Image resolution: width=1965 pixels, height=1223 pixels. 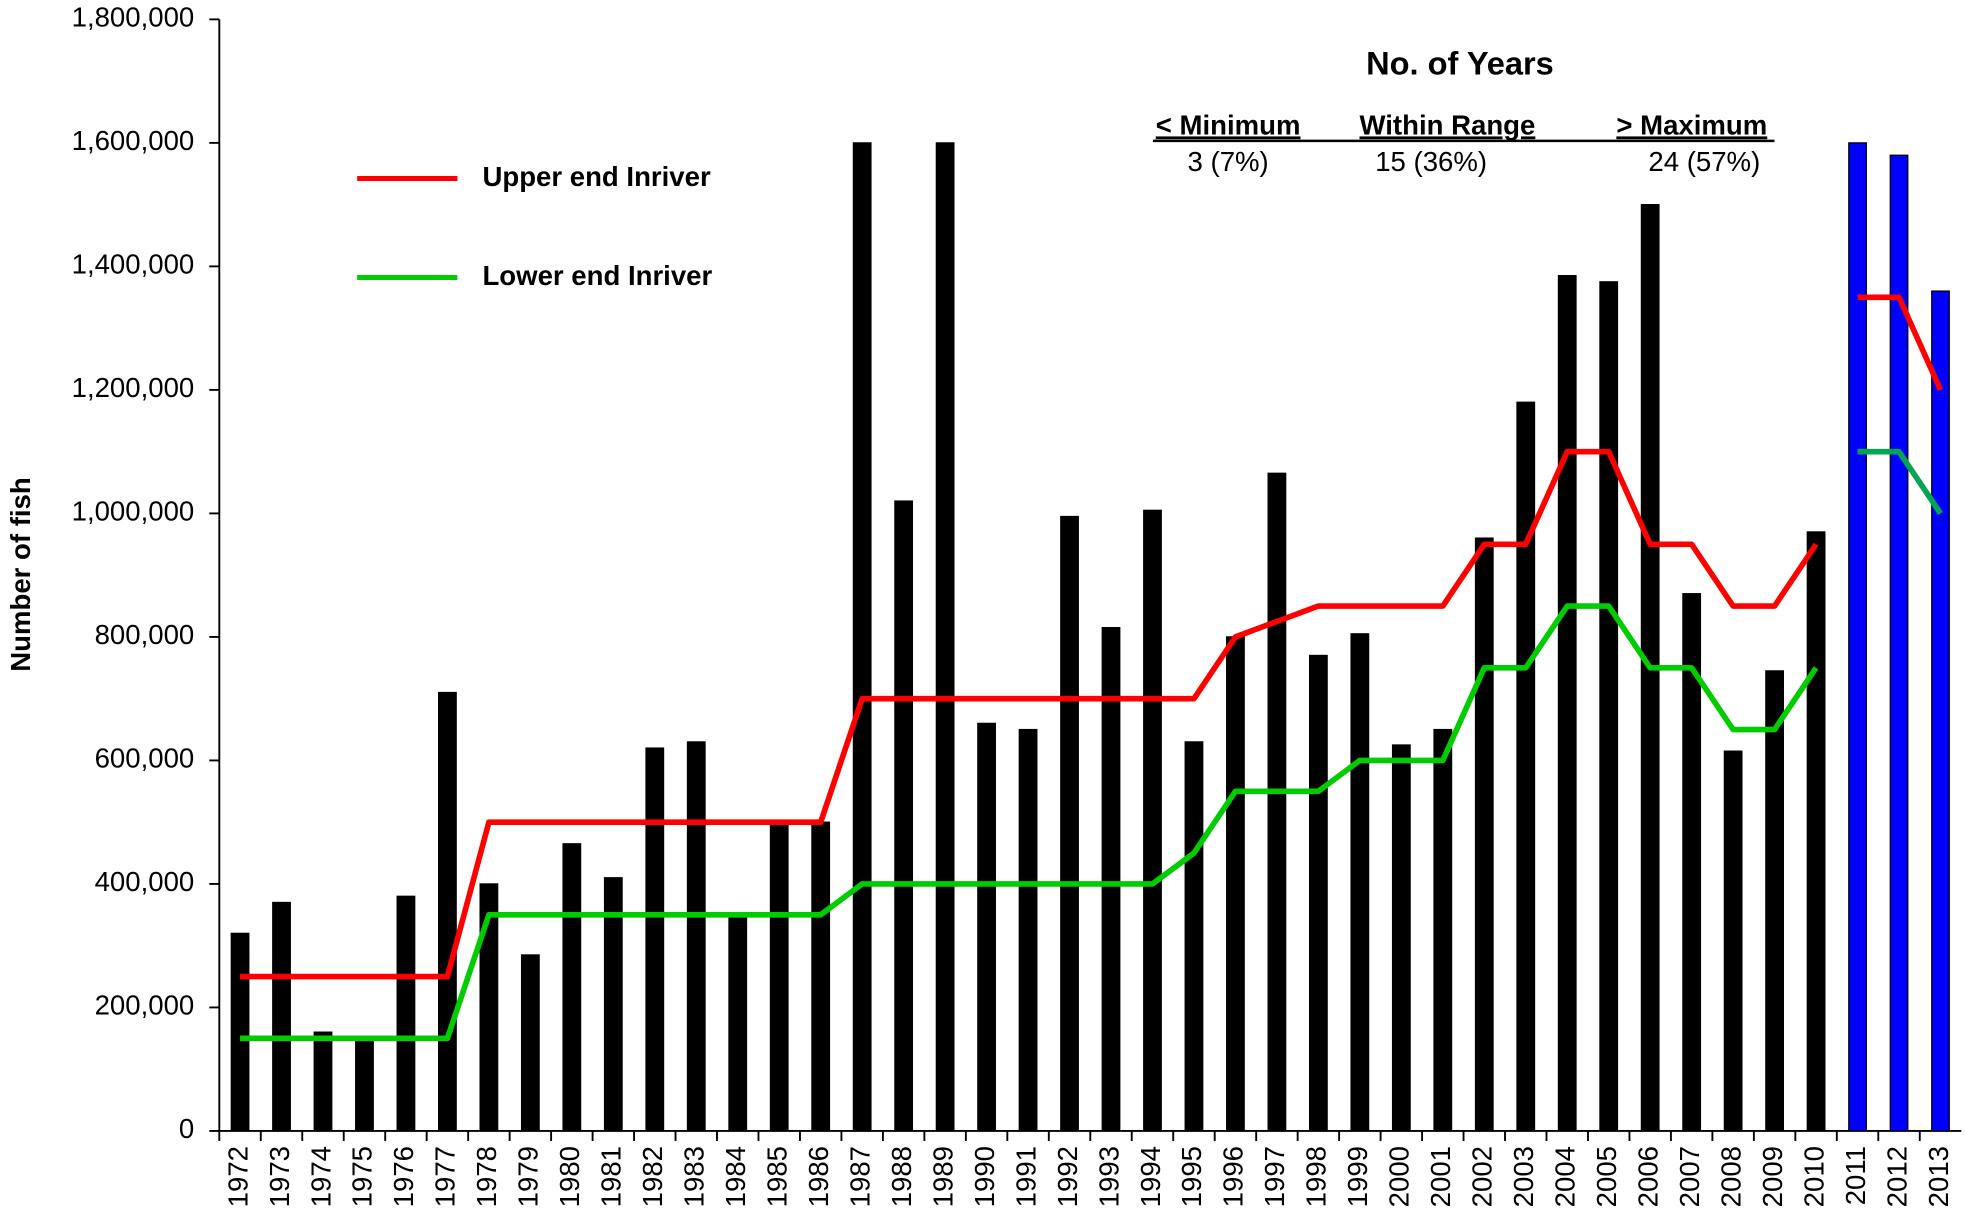 I want to click on x-tick-label: 2008, so click(x=1730, y=1176).